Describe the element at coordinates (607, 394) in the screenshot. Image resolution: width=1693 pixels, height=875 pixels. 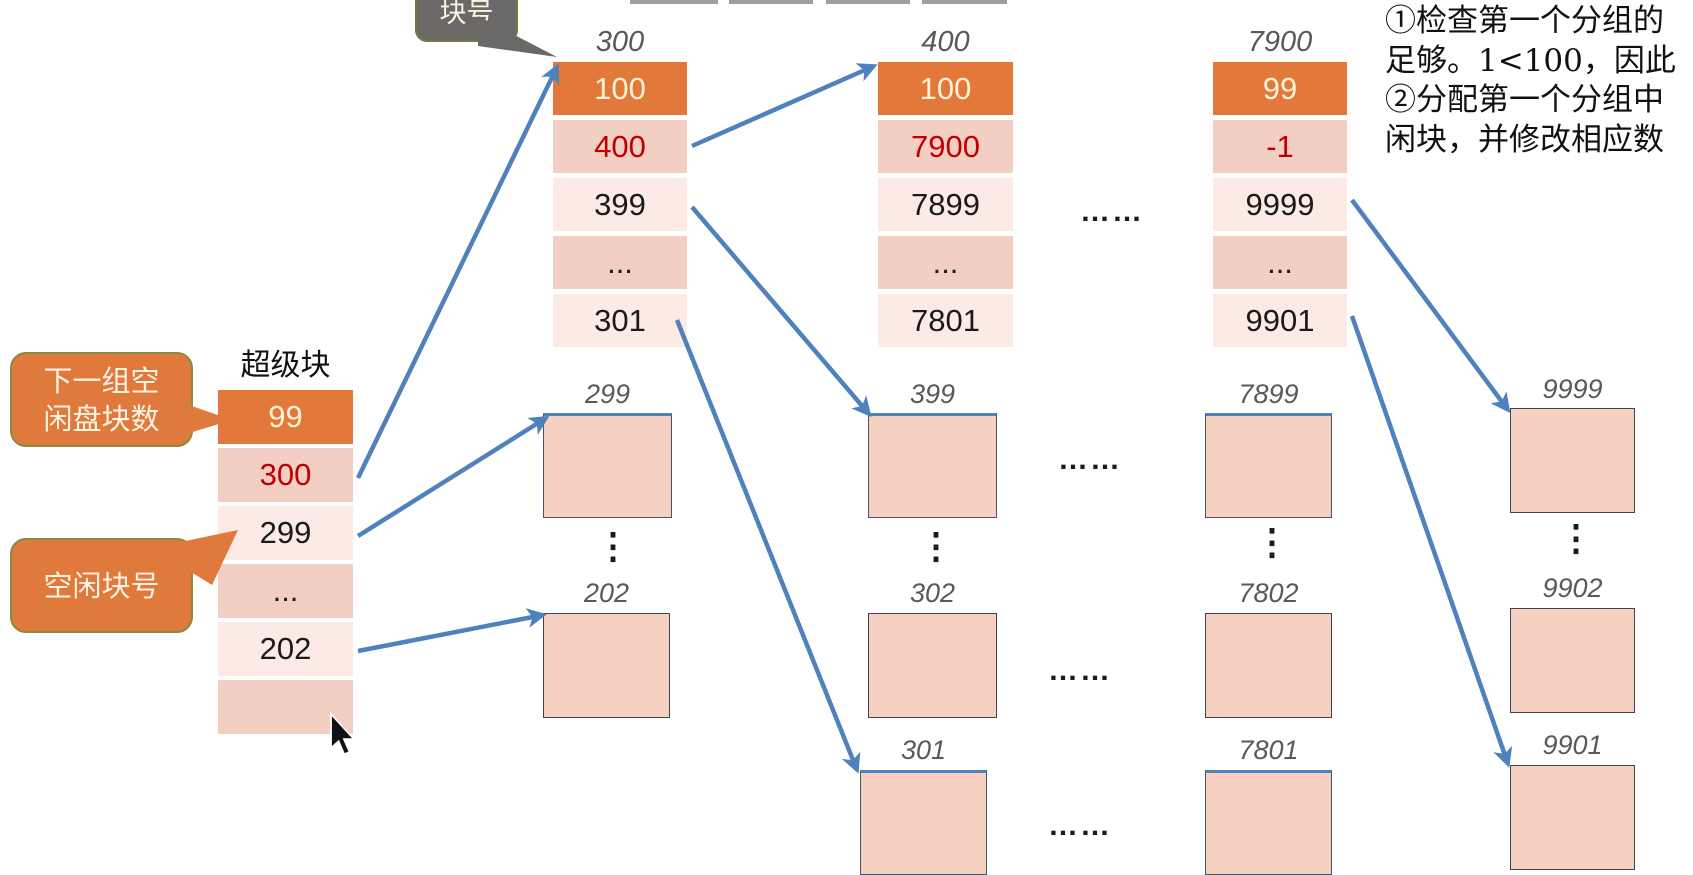
I see `block-label: 299` at that location.